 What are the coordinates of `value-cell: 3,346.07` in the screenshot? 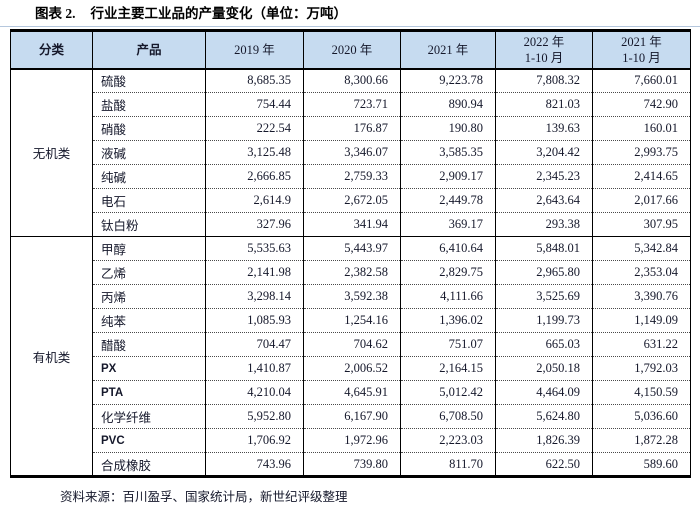 It's located at (352, 152).